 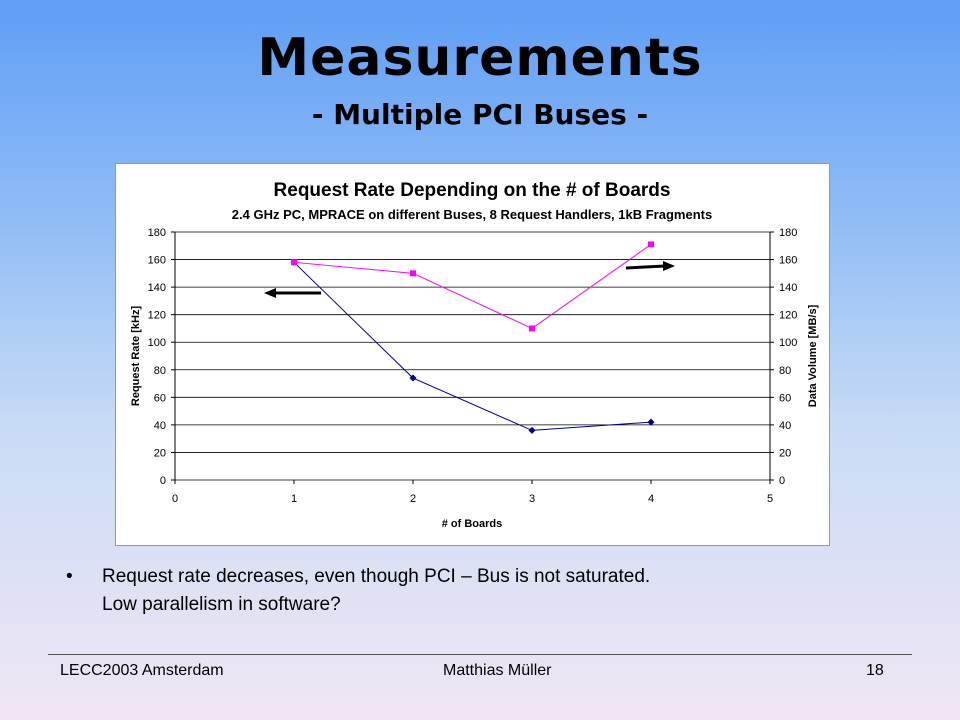 I want to click on y2-axis-label: Data Volume [MB/s], so click(x=813, y=355).